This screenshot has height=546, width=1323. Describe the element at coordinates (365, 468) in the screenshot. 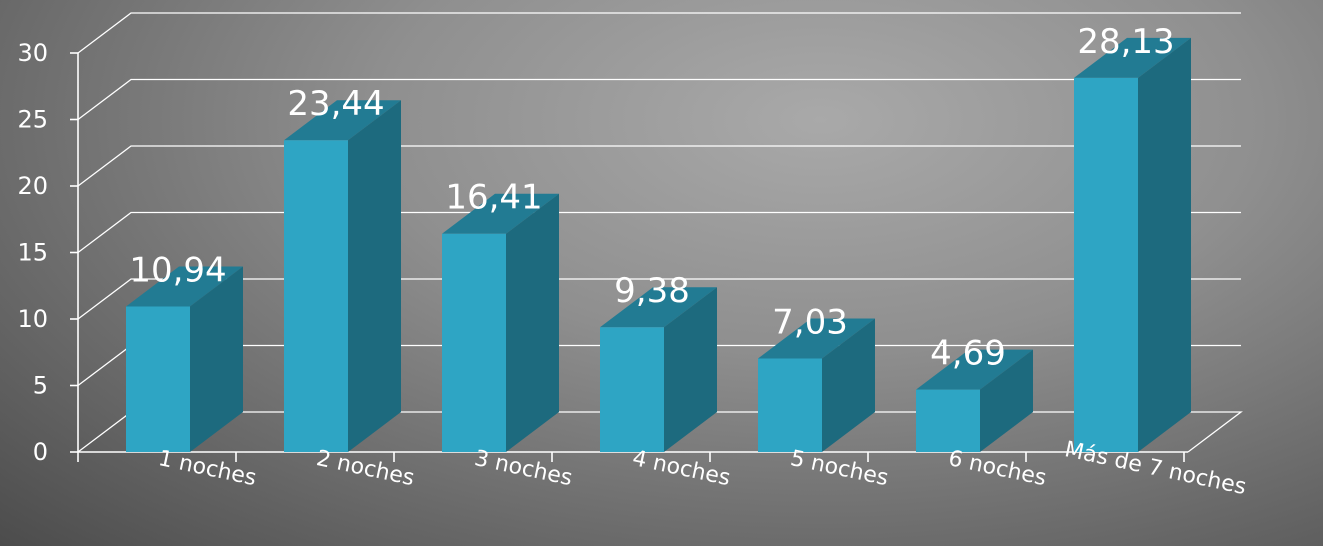

I see `x-category-label: 2 noches` at that location.